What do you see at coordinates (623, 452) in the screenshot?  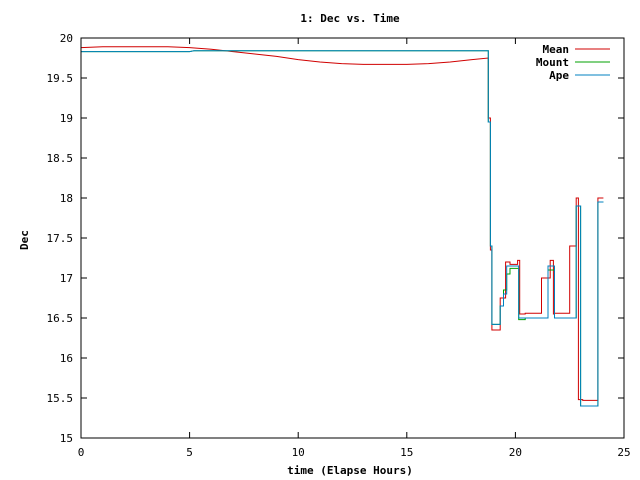 I see `x-tick-label: 25` at bounding box center [623, 452].